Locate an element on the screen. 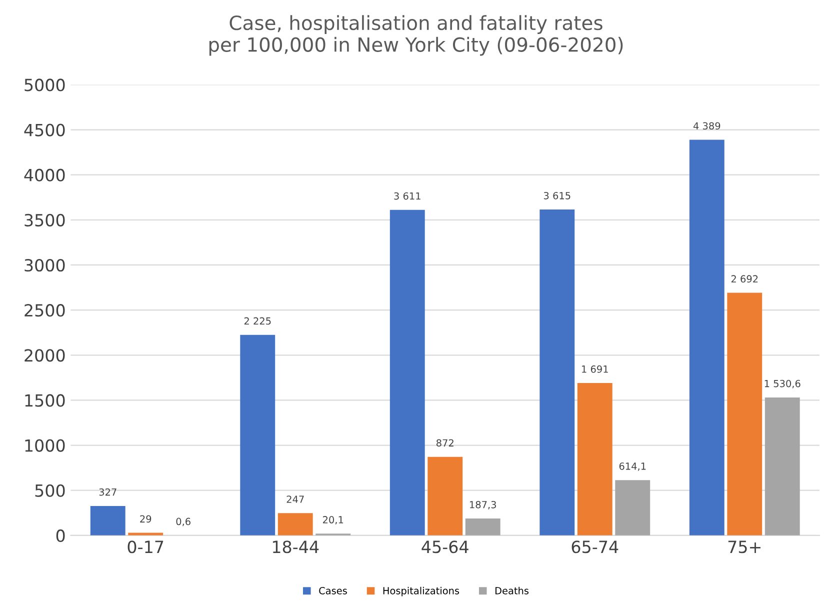  data-label: 247 is located at coordinates (295, 499).